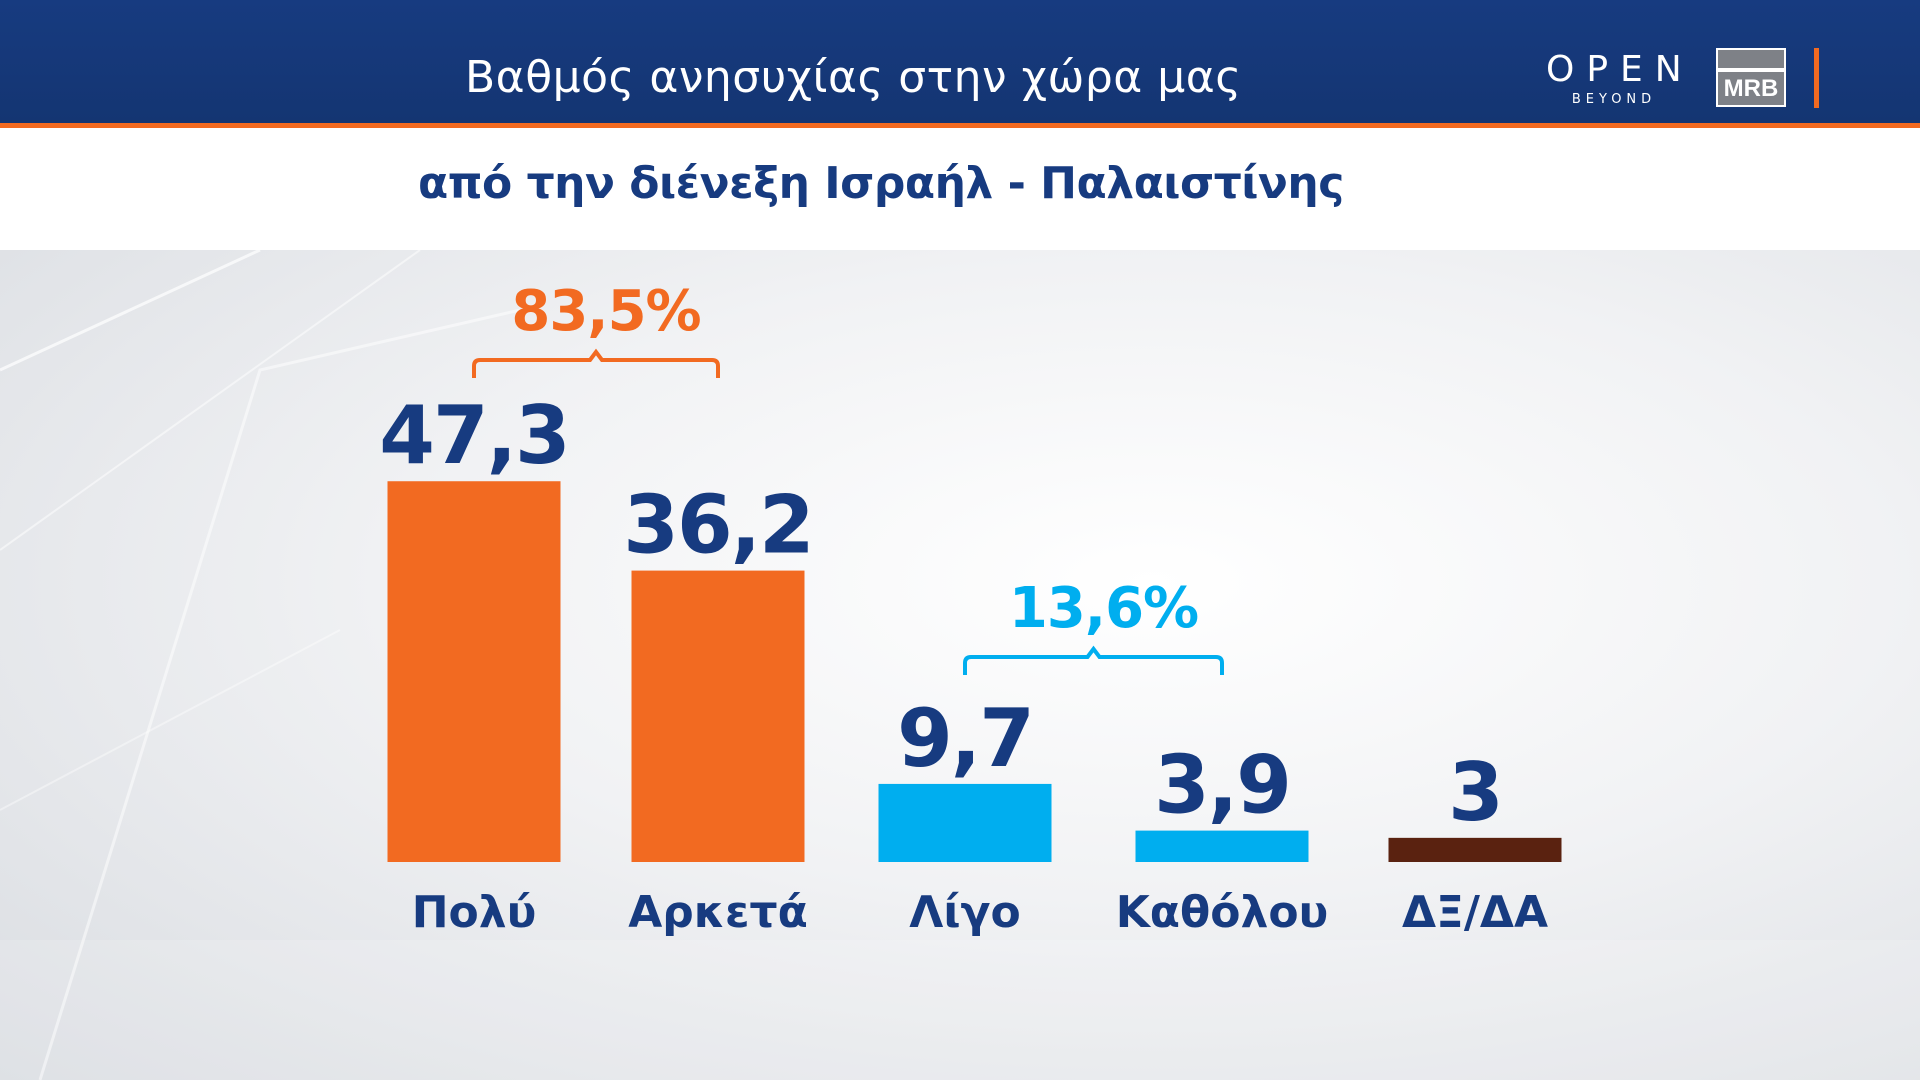 The height and width of the screenshot is (1080, 1920). I want to click on category-label: ΔΞ/ΔΑ, so click(1475, 912).